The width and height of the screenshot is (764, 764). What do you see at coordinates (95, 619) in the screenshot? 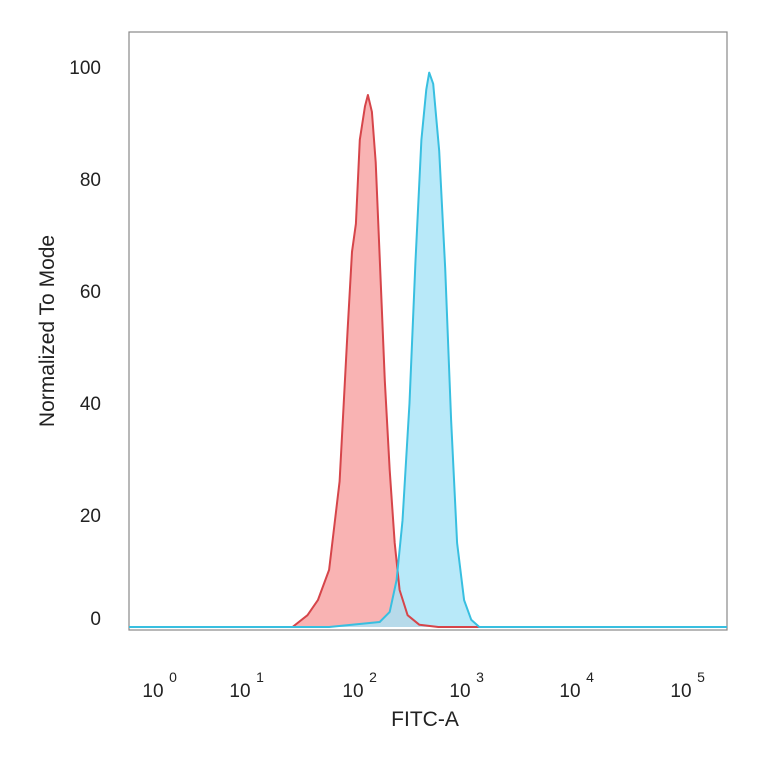
I see `y-tick-label: 0` at bounding box center [95, 619].